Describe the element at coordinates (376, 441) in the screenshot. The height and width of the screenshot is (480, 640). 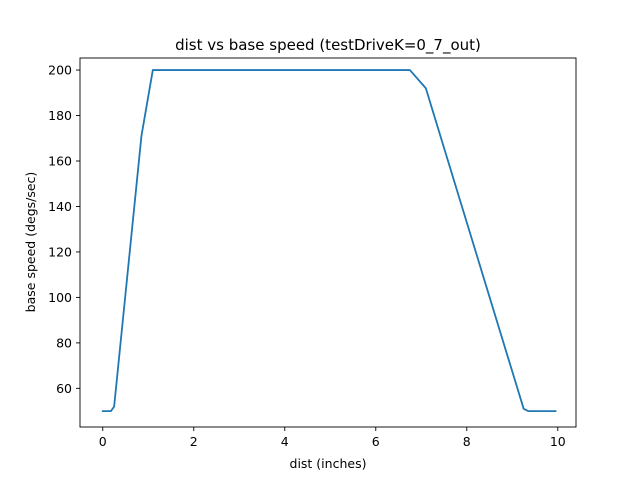
I see `x-tick-label: 6` at that location.